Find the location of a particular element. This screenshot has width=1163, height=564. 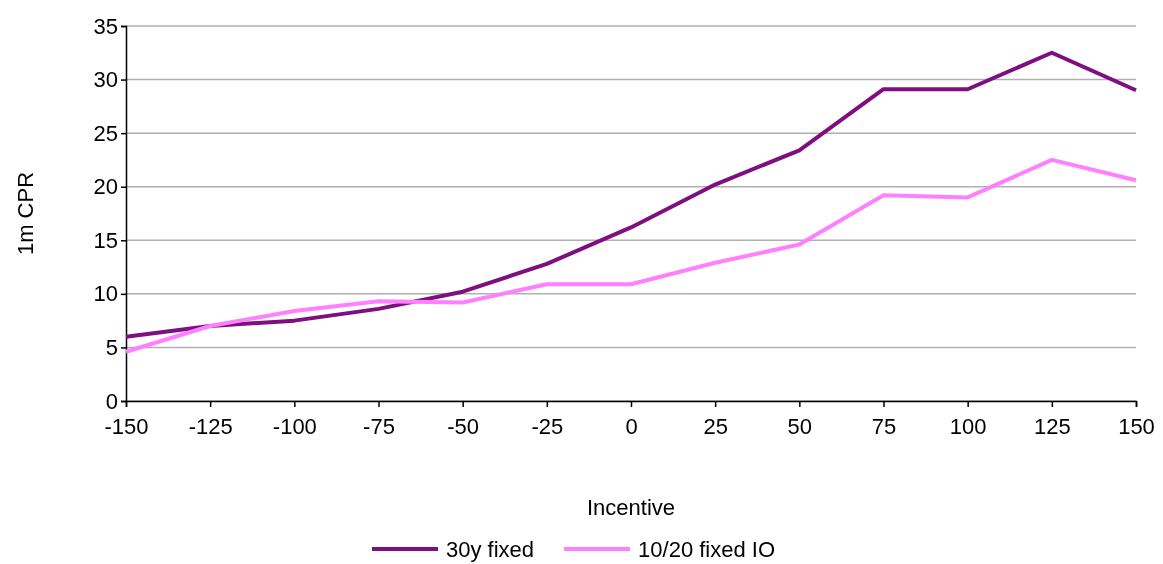

y-axis-title: 1m CPR is located at coordinates (25, 213).